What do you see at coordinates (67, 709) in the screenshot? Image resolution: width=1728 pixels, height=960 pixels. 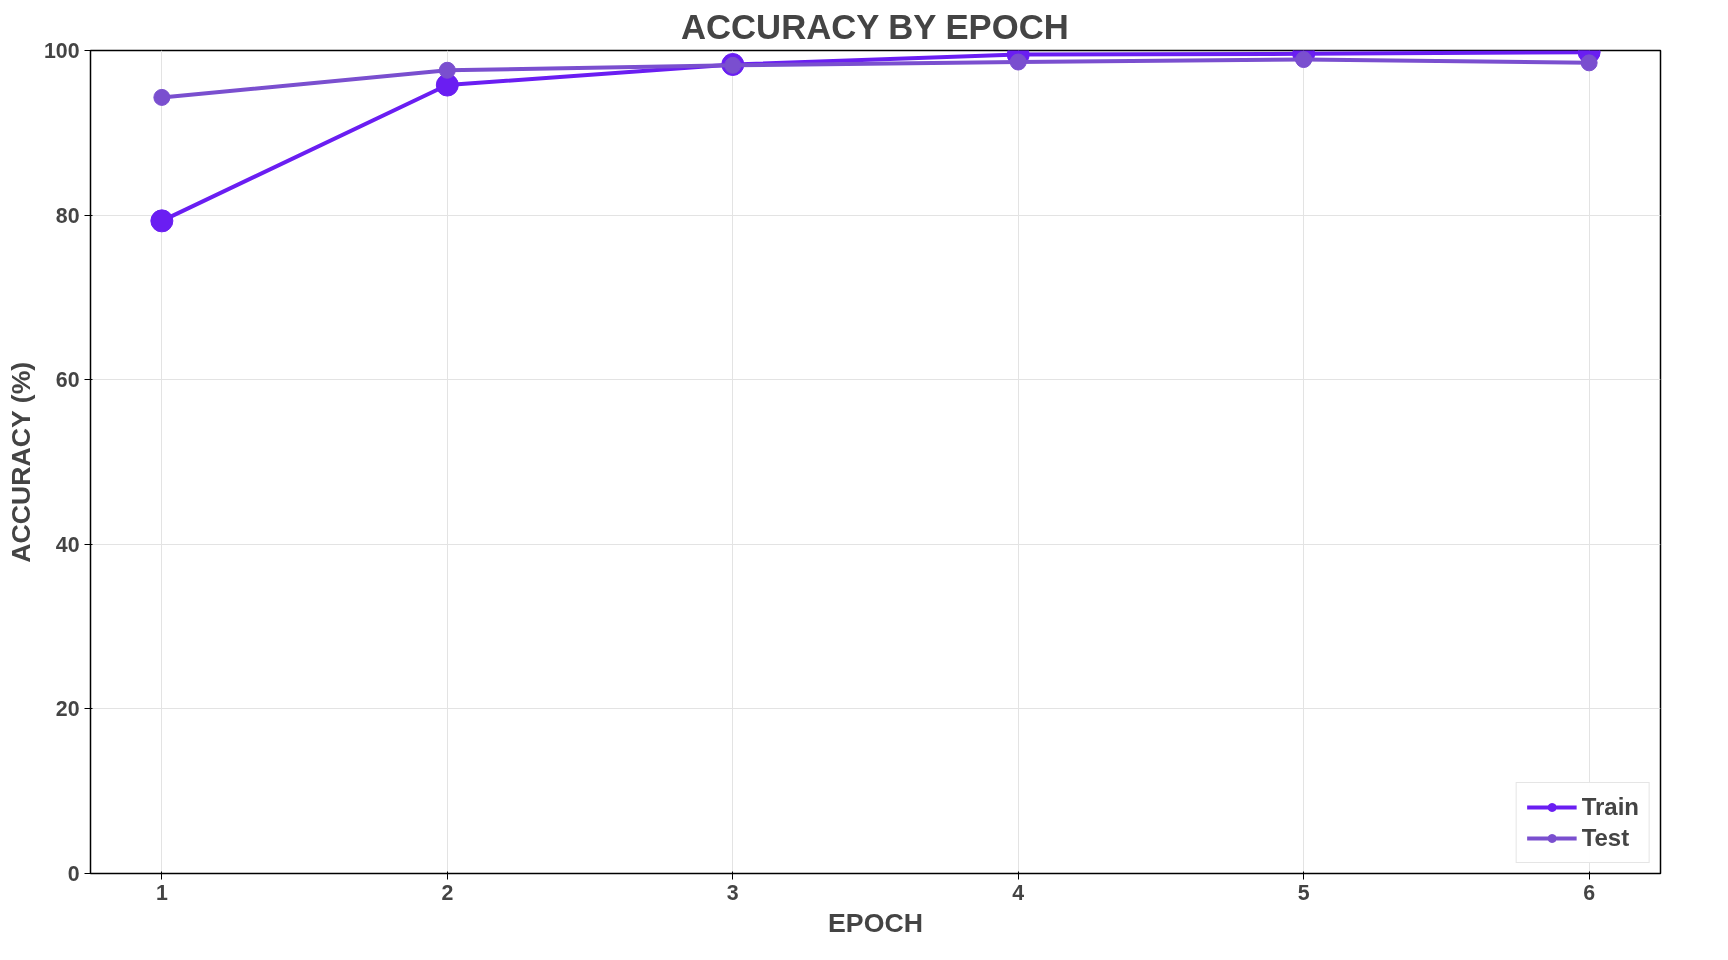 I see `y-tick-label: 20` at bounding box center [67, 709].